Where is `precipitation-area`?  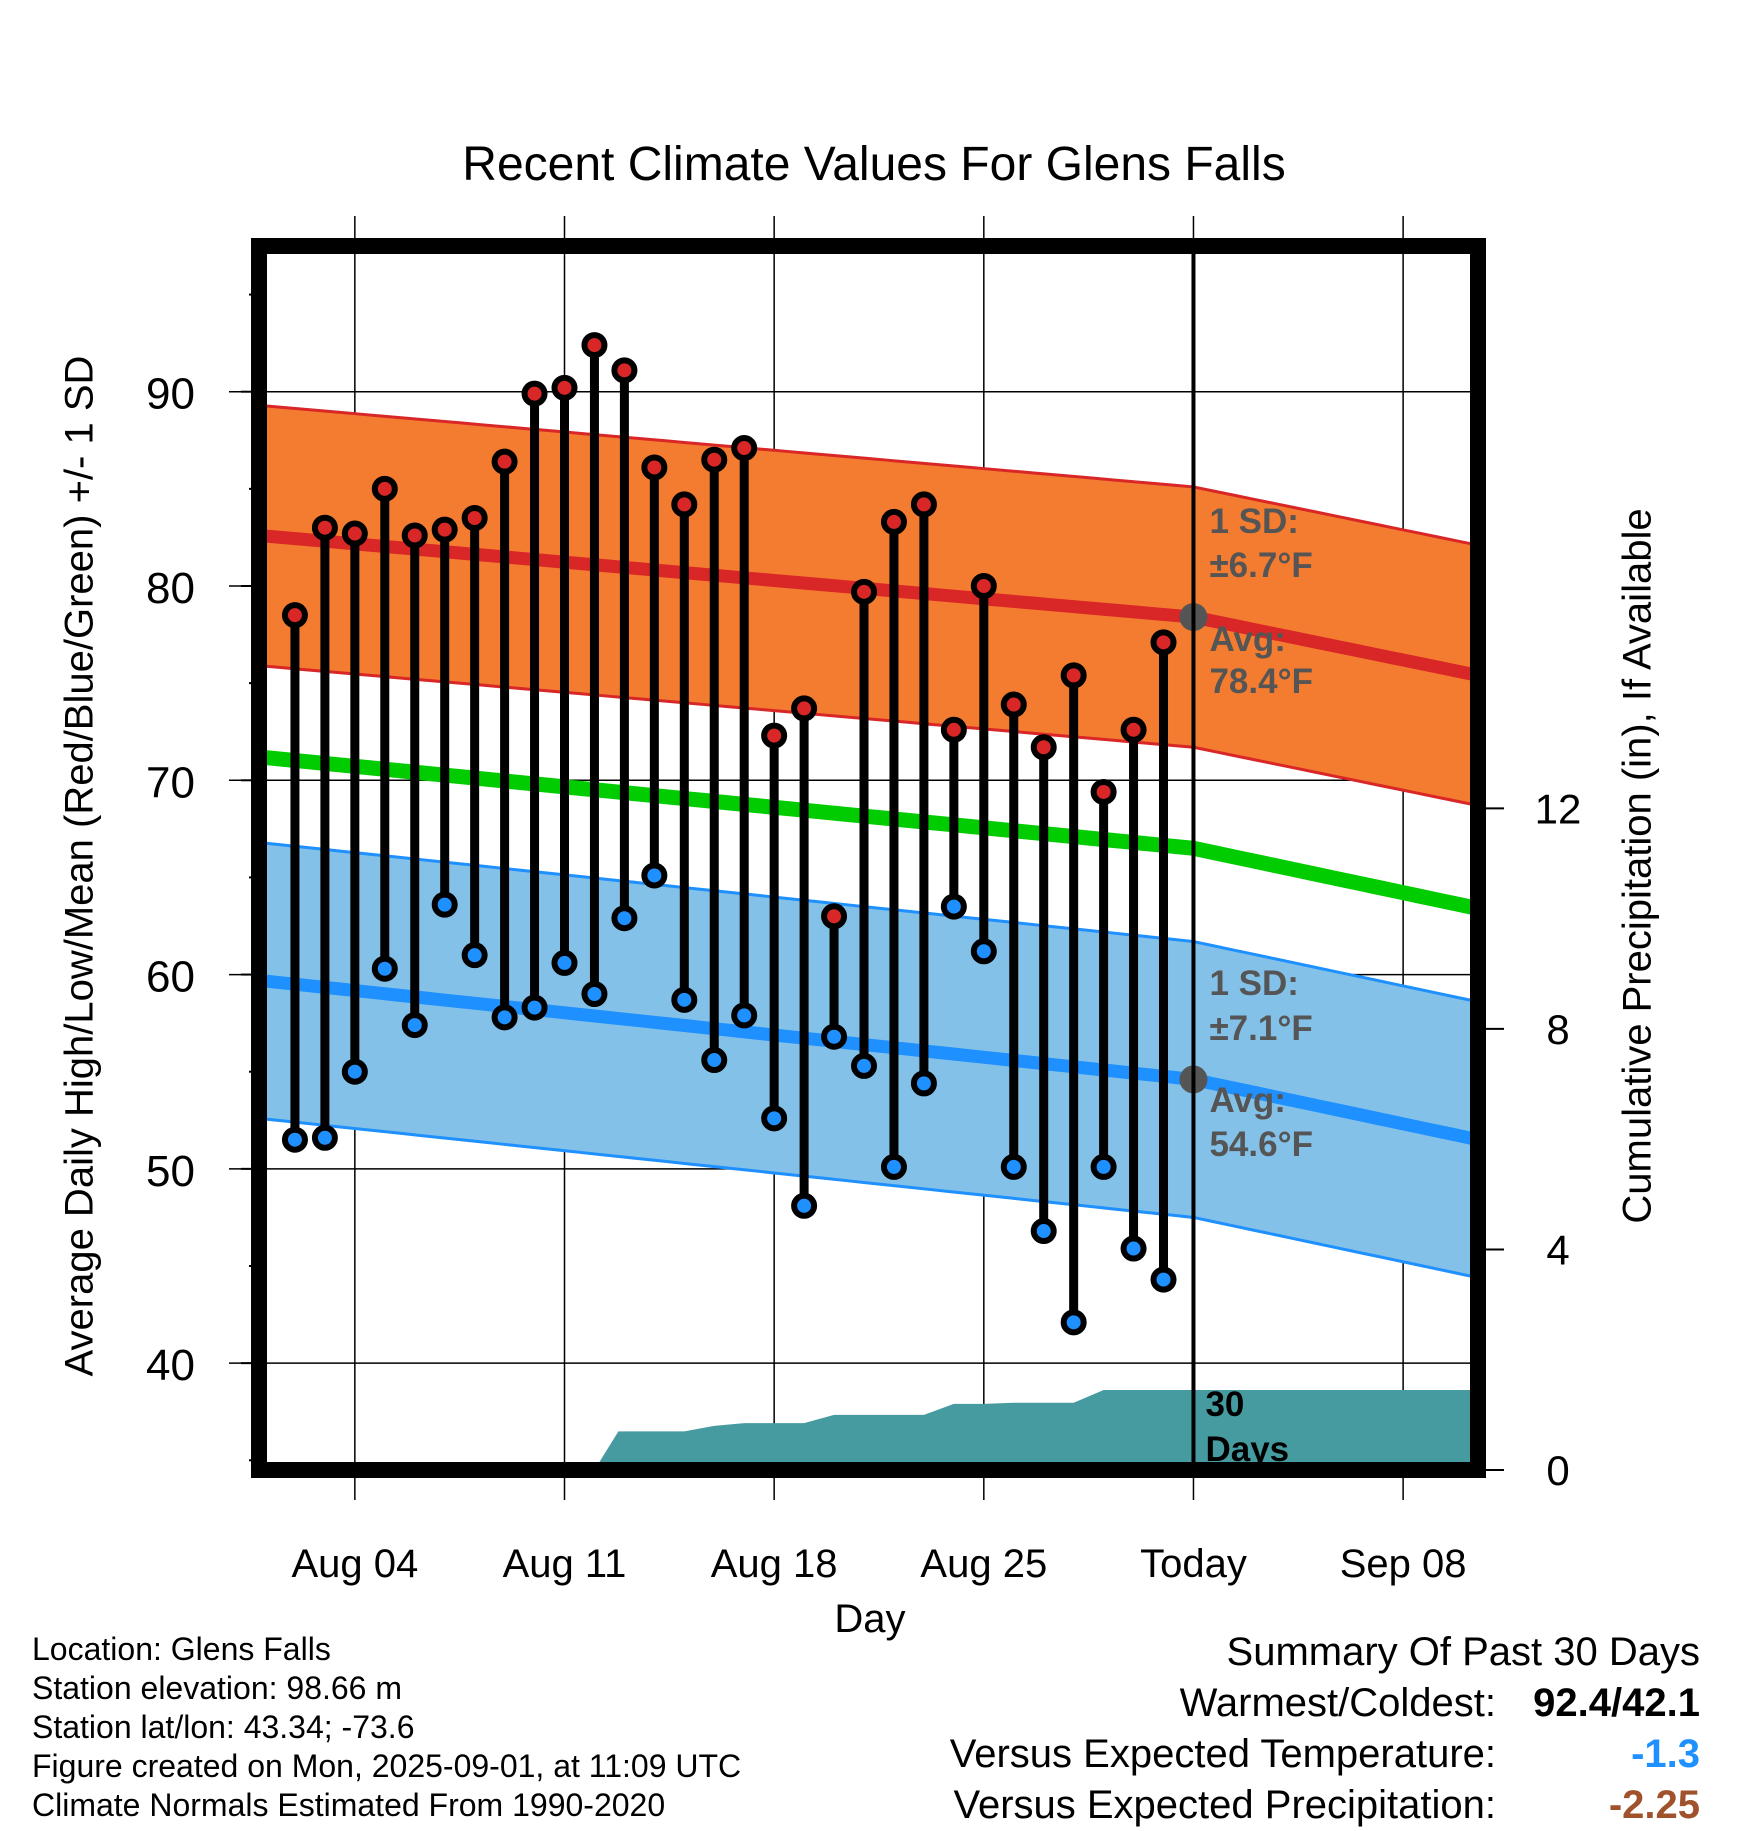 precipitation-area is located at coordinates (1036, 1430).